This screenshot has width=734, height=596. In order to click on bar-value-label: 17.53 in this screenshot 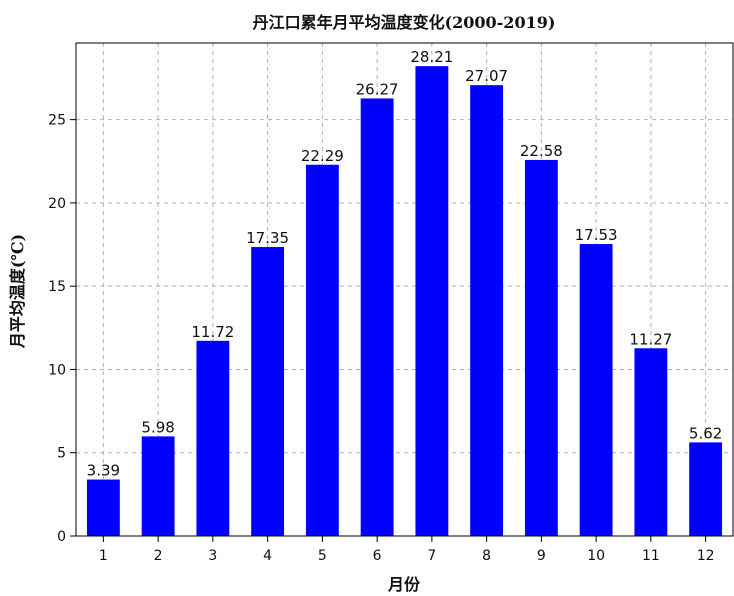, I will do `click(596, 235)`.